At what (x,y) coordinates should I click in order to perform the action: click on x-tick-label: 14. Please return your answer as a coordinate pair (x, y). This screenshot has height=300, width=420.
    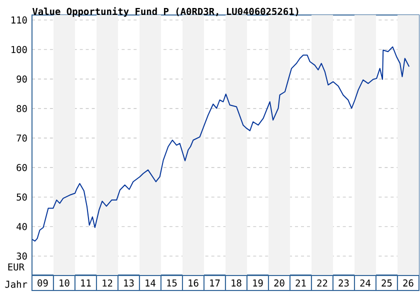
    Looking at the image, I should click on (151, 283).